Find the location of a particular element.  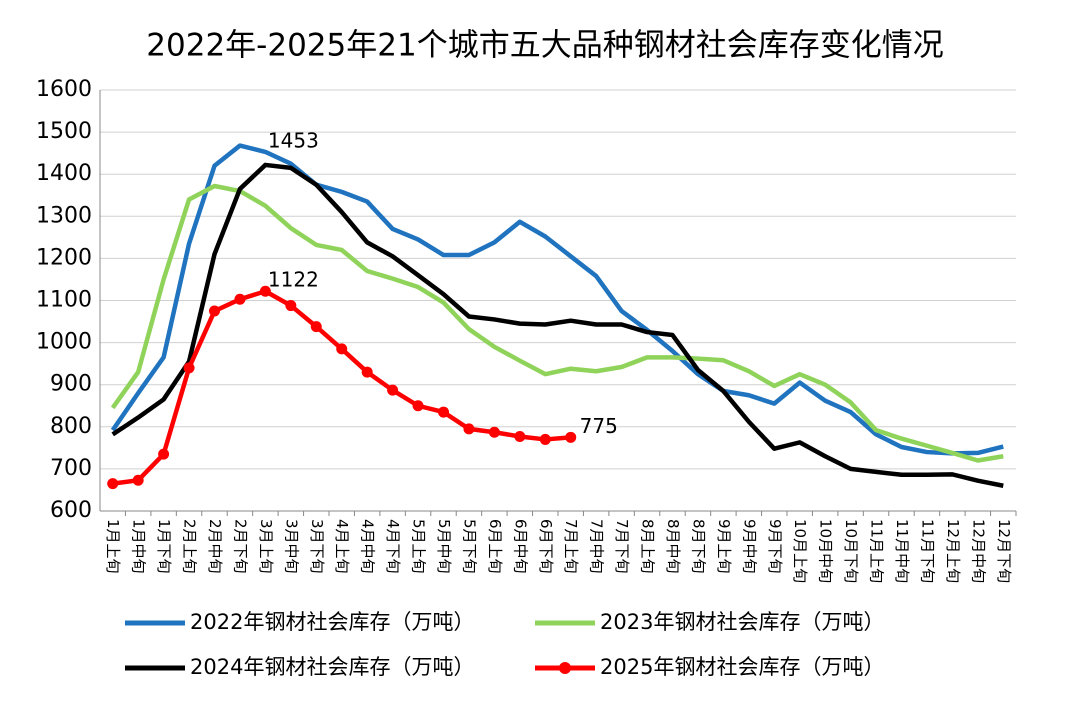

x-tick-label: 5月上旬 is located at coordinates (419, 546).